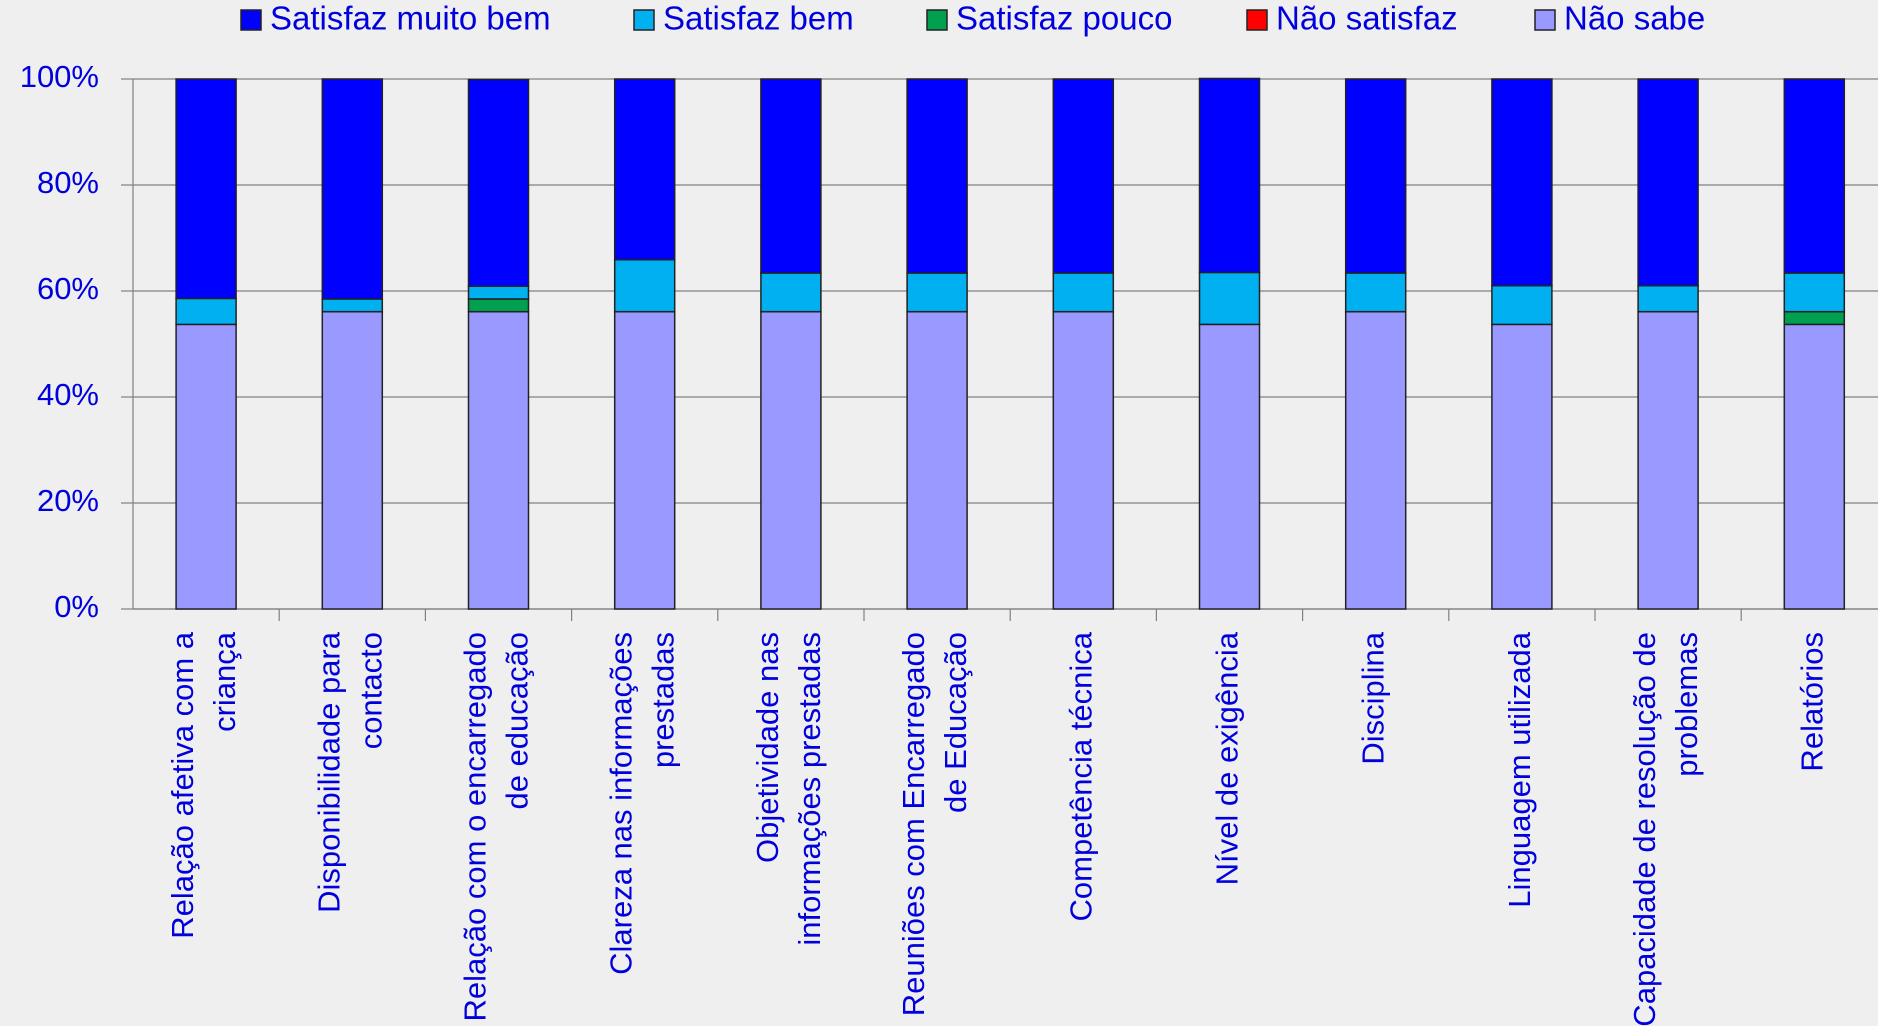 This screenshot has height=1026, width=1878. Describe the element at coordinates (1227, 758) in the screenshot. I see `x-tick-label: Nível de exigência` at that location.